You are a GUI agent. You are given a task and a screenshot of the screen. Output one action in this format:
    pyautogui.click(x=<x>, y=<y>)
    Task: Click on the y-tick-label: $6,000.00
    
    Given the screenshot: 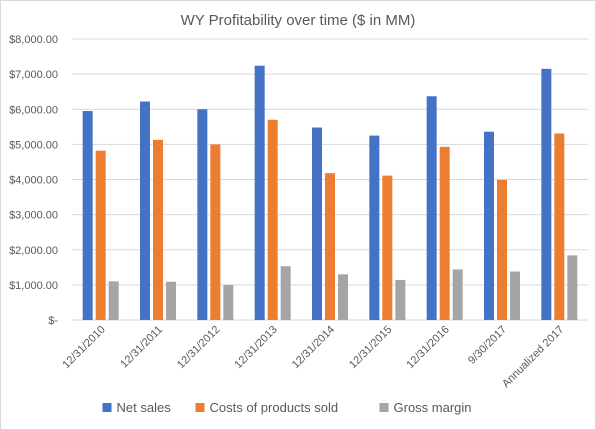 What is the action you would take?
    pyautogui.click(x=33, y=110)
    